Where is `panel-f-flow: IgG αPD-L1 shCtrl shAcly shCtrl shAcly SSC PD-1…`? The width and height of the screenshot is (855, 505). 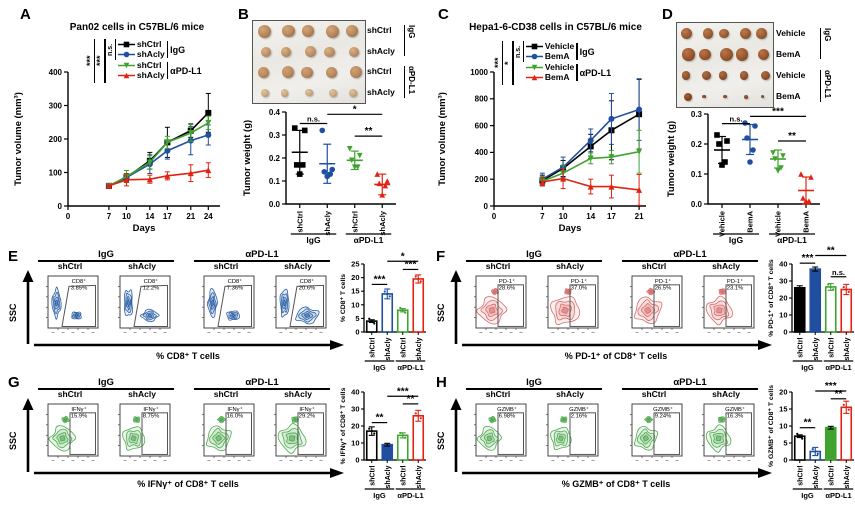
panel-f-flow: IgG αPD-L1 shCtrl shAcly shCtrl shAcly SSC PD-1… is located at coordinates (645, 310).